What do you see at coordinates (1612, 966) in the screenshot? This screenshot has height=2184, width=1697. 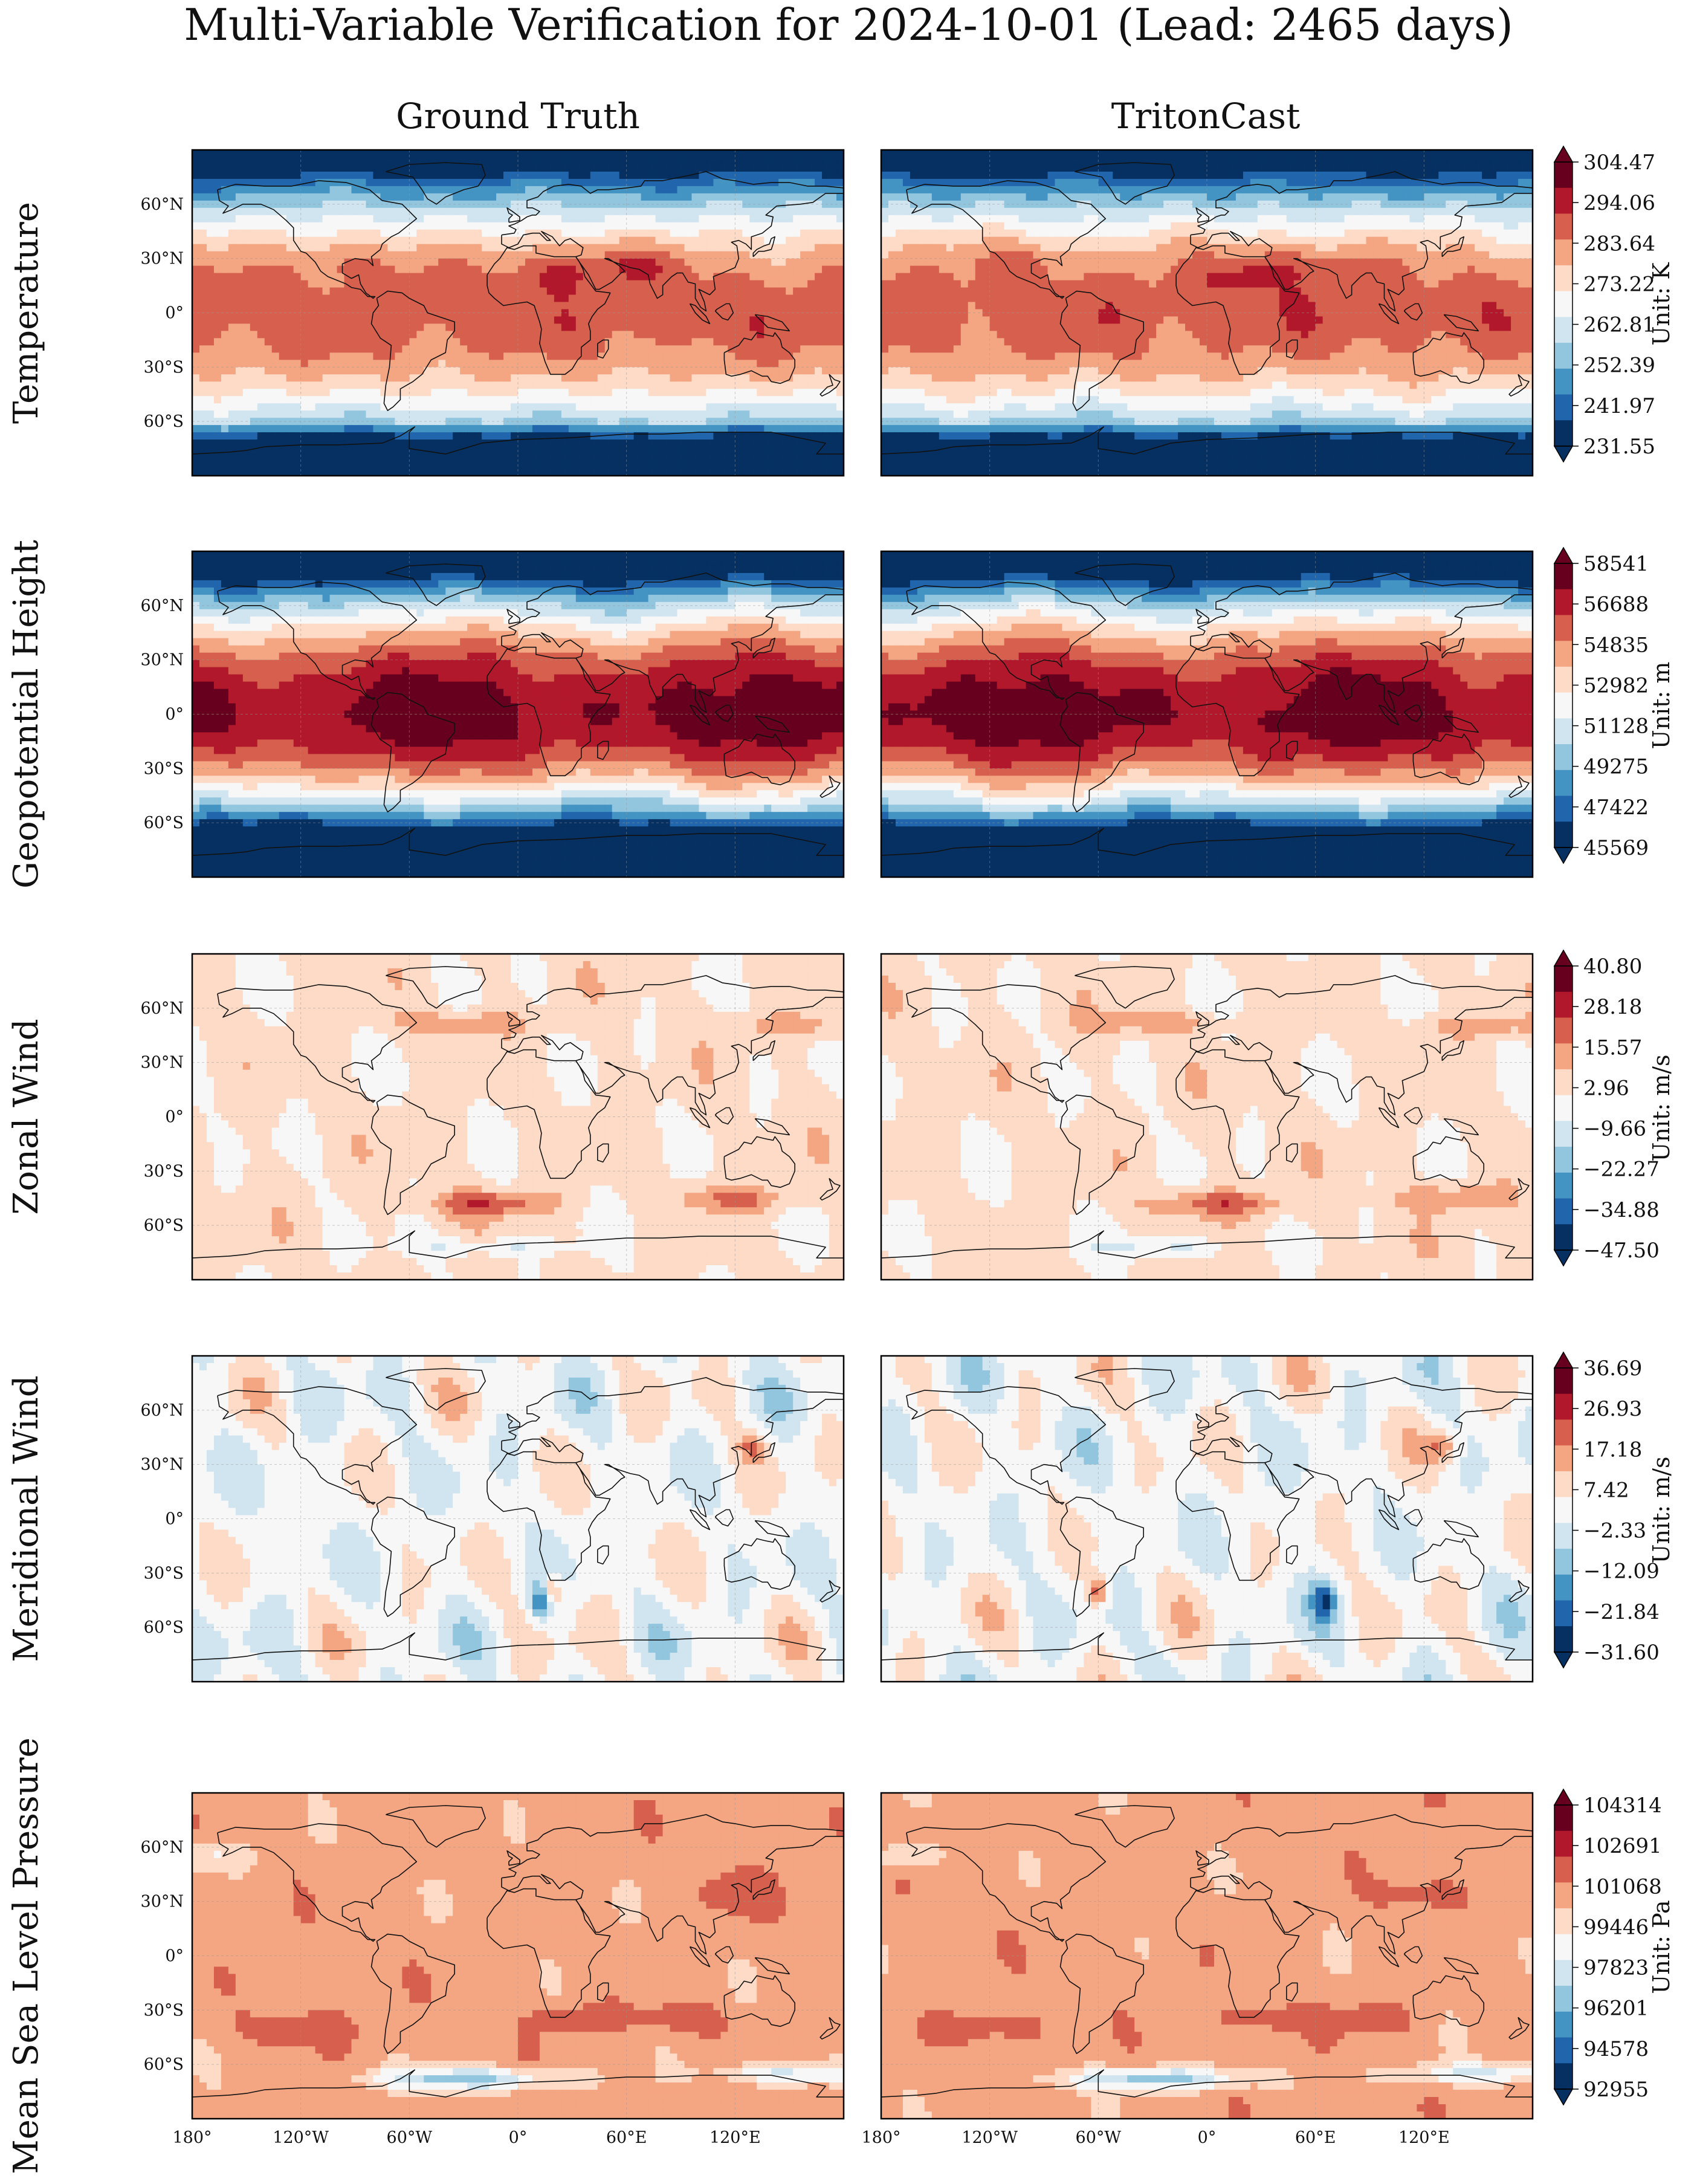 I see `colorbar-tick-label: 40.80` at bounding box center [1612, 966].